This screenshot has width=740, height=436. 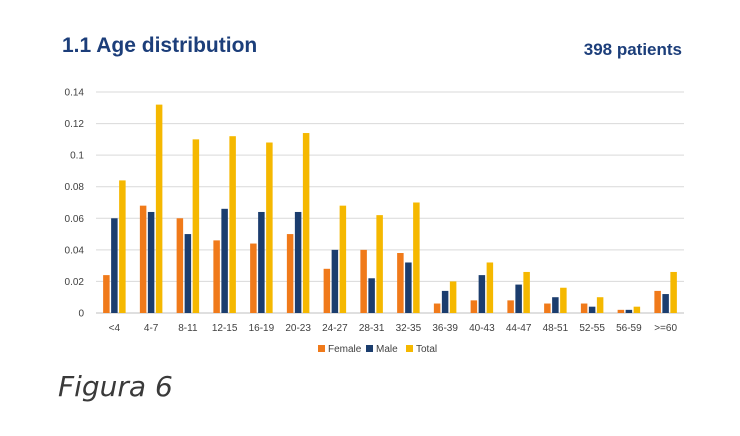 What do you see at coordinates (556, 328) in the screenshot?
I see `x-tick-label: 48-51` at bounding box center [556, 328].